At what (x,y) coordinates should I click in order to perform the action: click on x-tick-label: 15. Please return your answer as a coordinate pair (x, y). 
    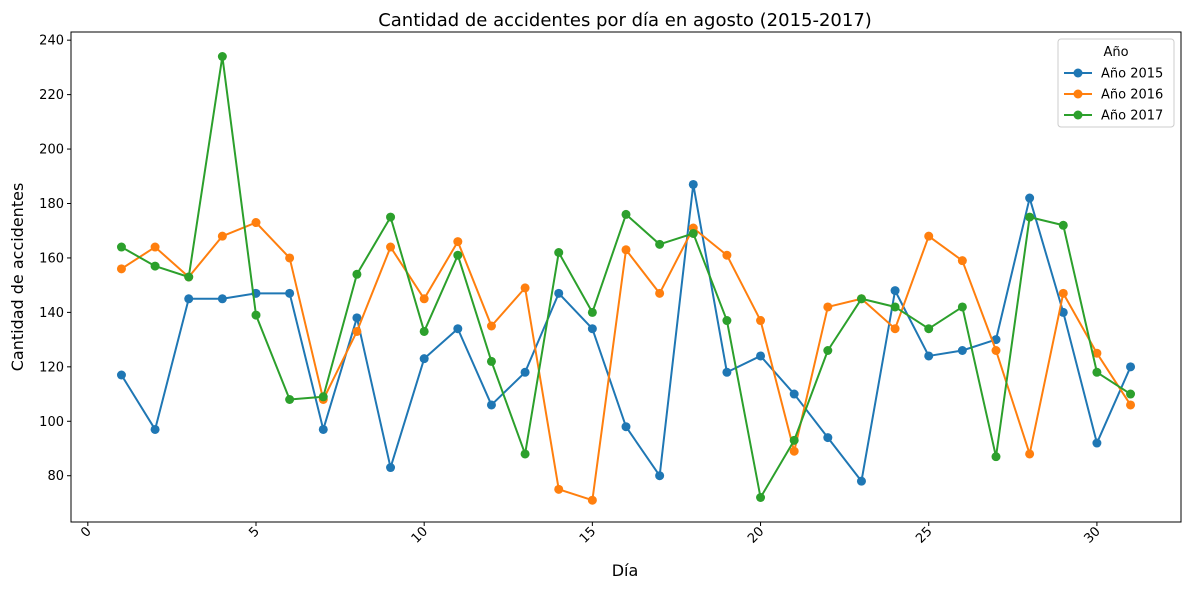
    Looking at the image, I should click on (588, 535).